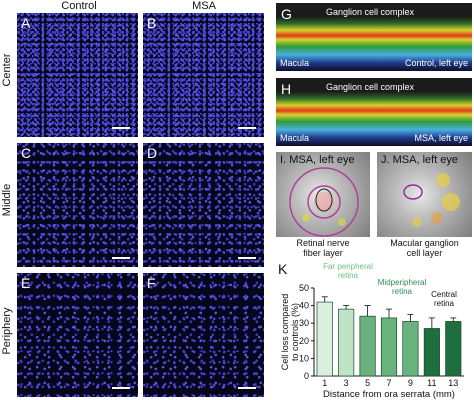  I want to click on rnfl-overlay, so click(324, 202).